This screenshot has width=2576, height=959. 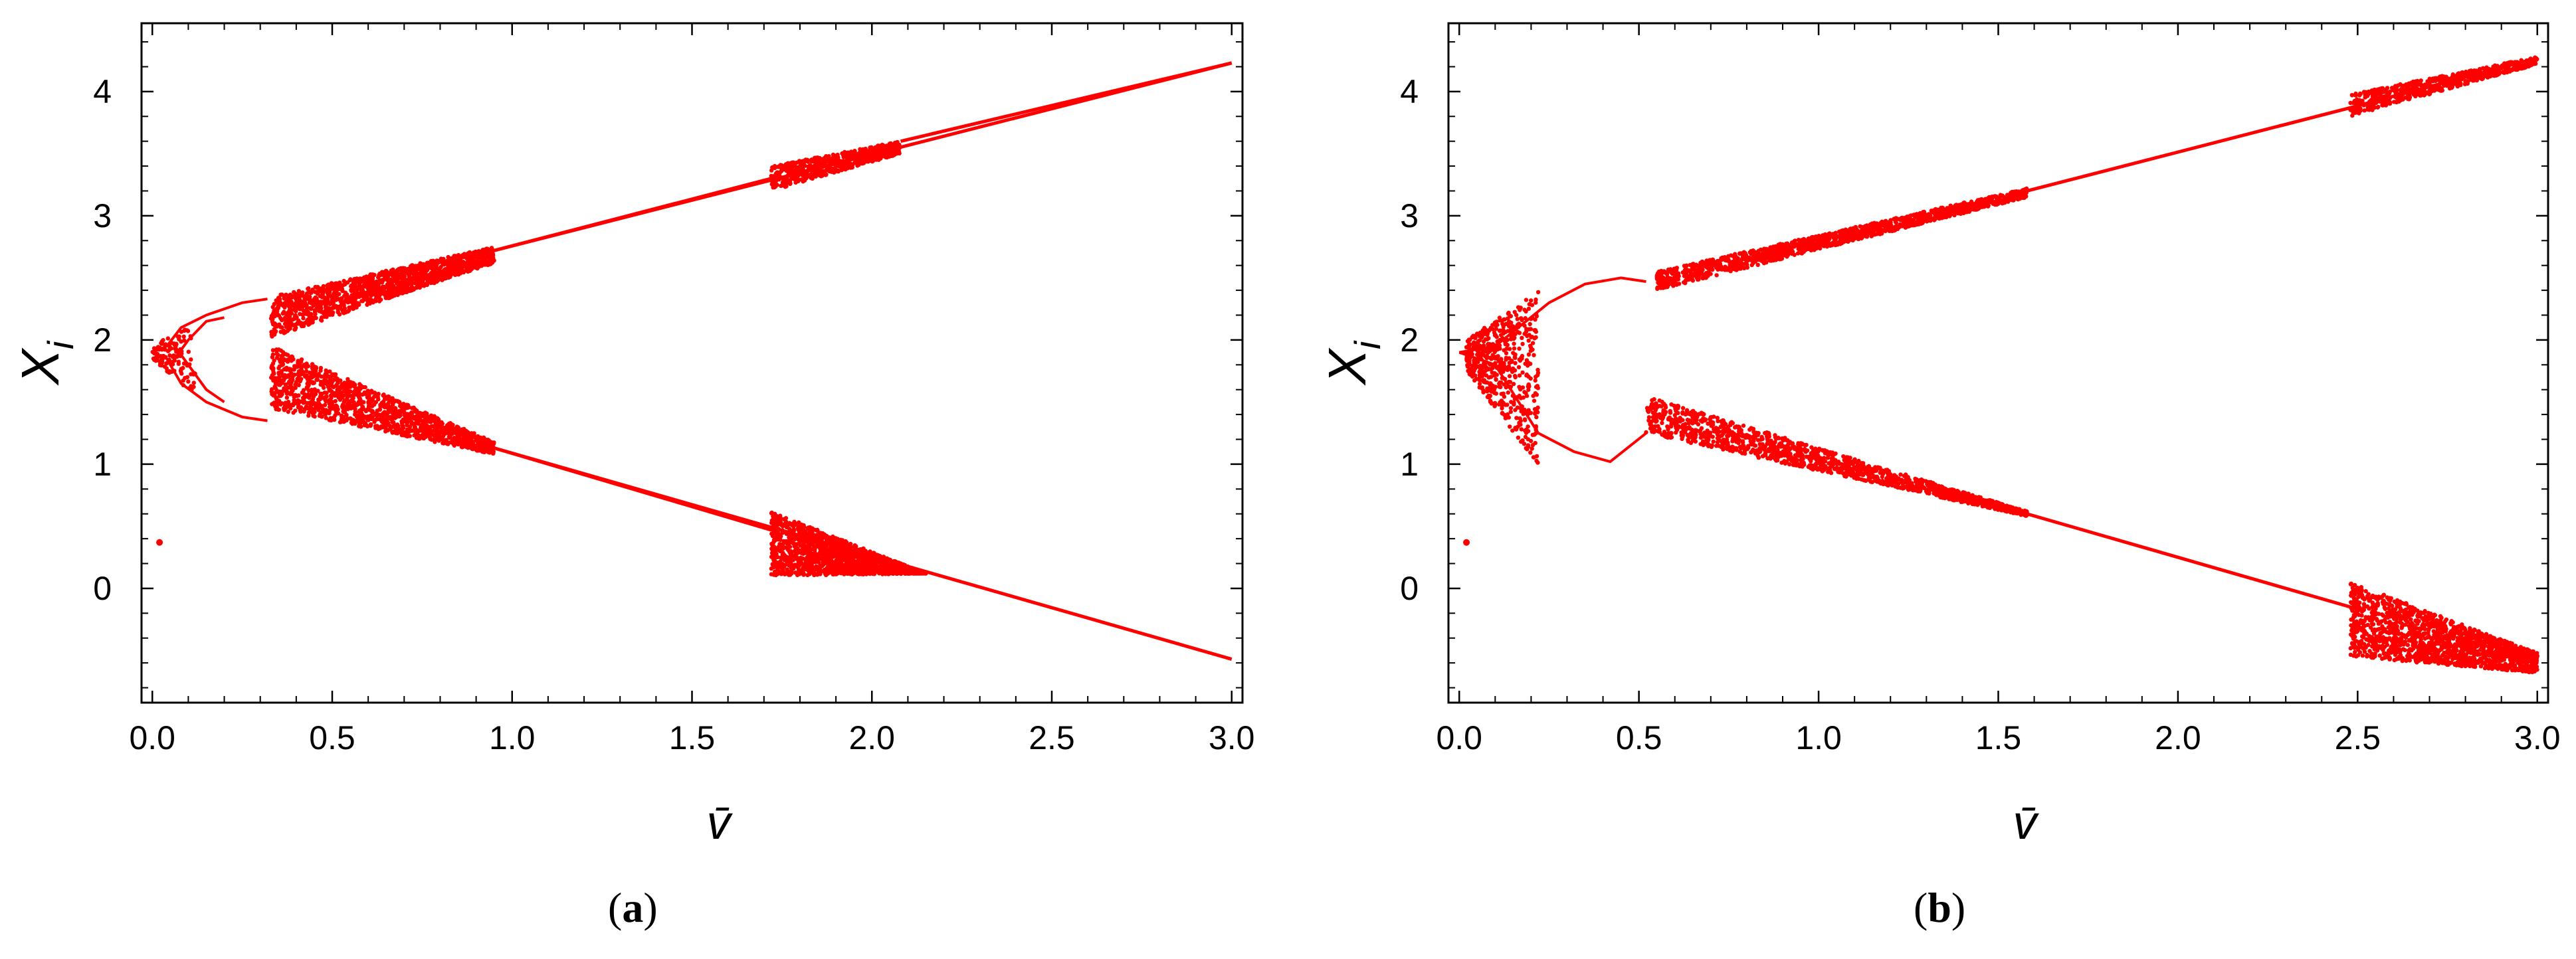 What do you see at coordinates (633, 214) in the screenshot?
I see `branch-line` at bounding box center [633, 214].